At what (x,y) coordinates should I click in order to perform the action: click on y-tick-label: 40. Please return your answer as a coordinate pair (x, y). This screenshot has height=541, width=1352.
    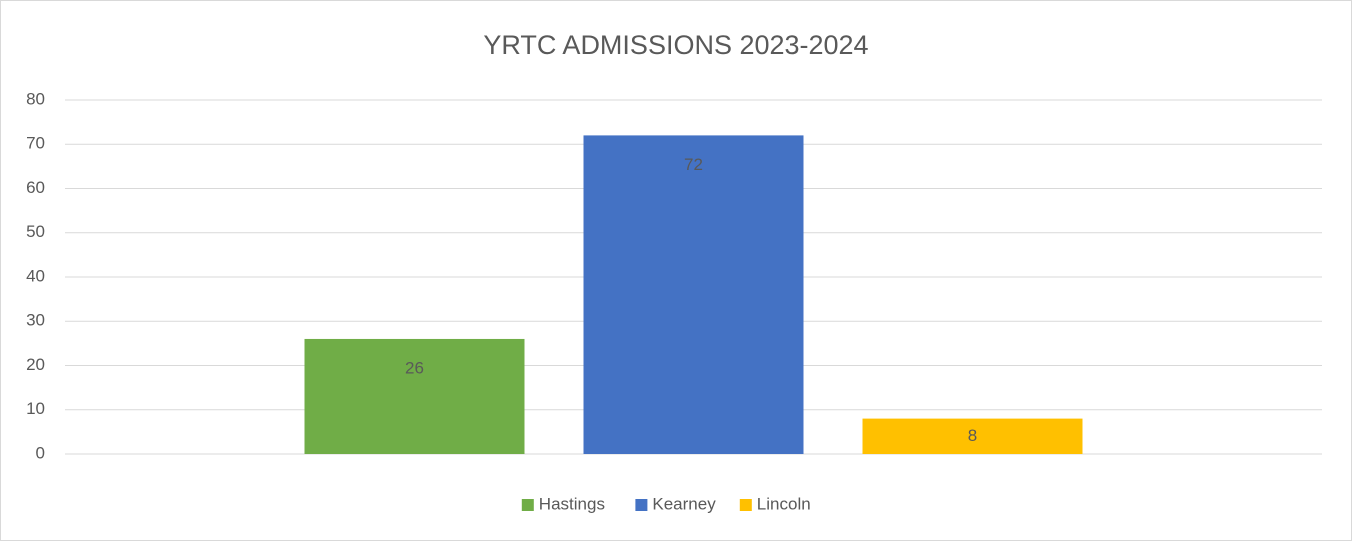
    Looking at the image, I should click on (35, 275).